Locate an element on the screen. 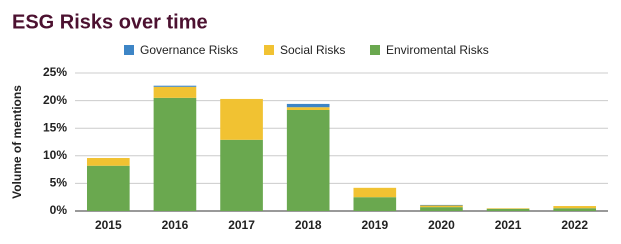  x-tick-label: 2015 is located at coordinates (108, 225).